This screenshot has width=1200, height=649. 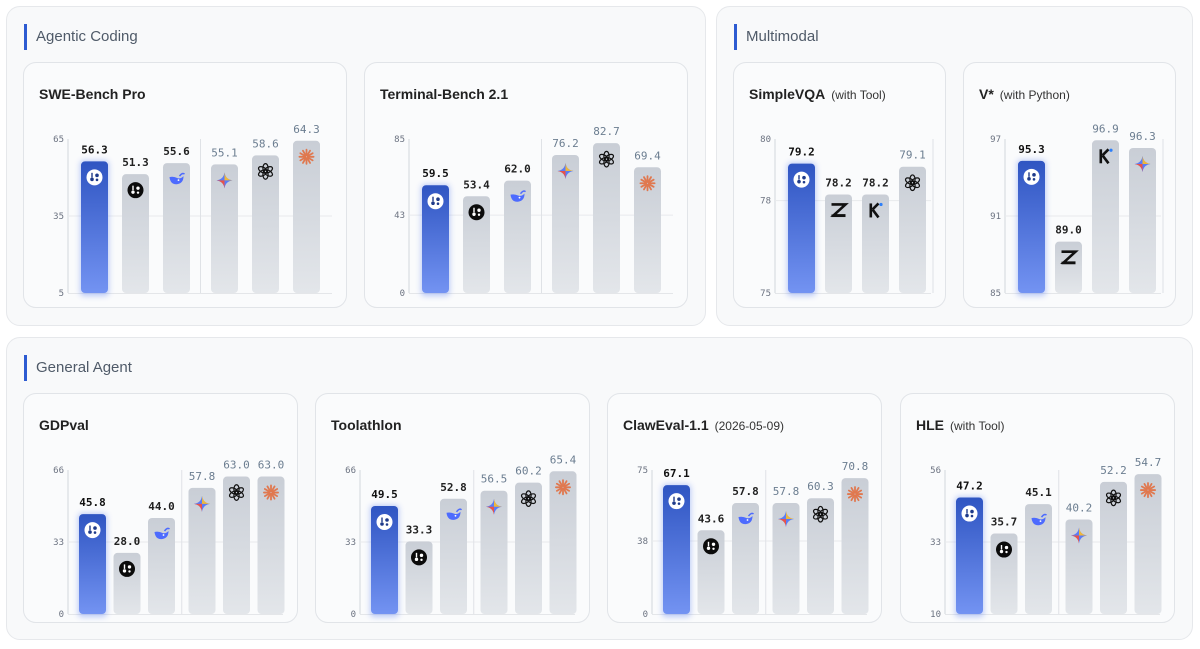 What do you see at coordinates (969, 486) in the screenshot?
I see `bar-value-label: 47.2` at bounding box center [969, 486].